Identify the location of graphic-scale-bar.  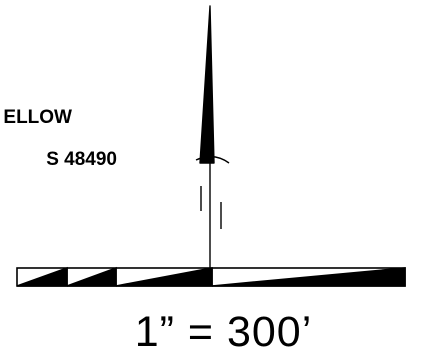
(211, 276).